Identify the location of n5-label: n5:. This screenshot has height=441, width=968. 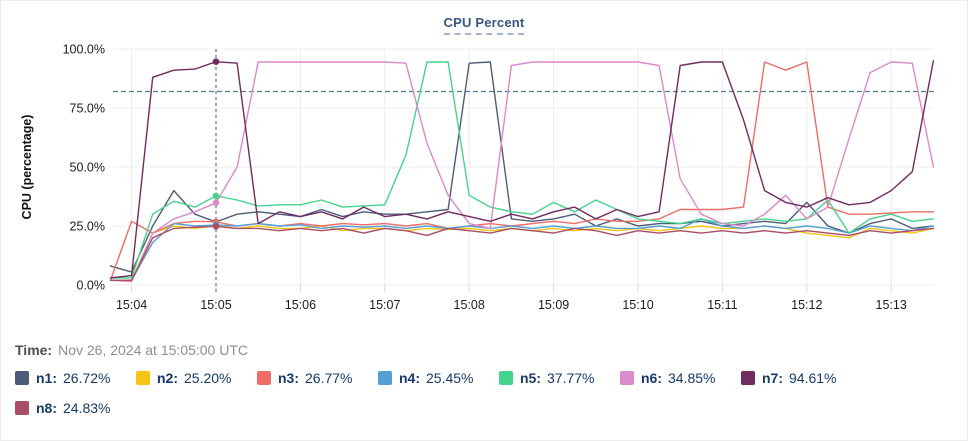
(530, 378).